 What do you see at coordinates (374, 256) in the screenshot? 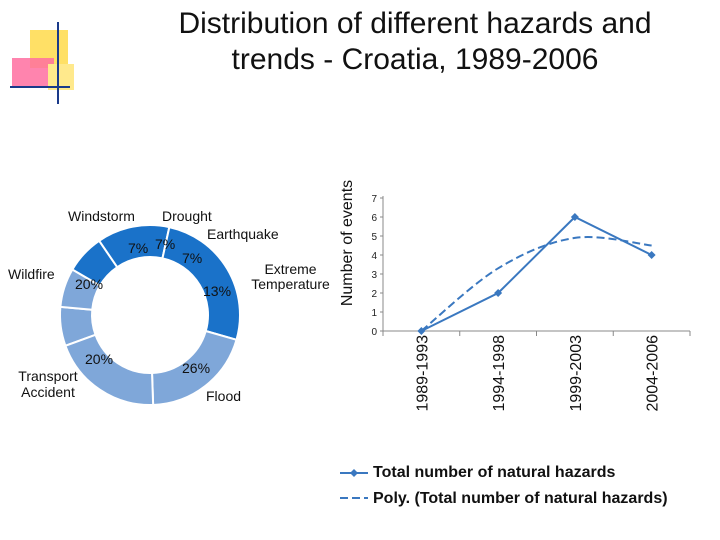
I see `y-tick-label: 4` at bounding box center [374, 256].